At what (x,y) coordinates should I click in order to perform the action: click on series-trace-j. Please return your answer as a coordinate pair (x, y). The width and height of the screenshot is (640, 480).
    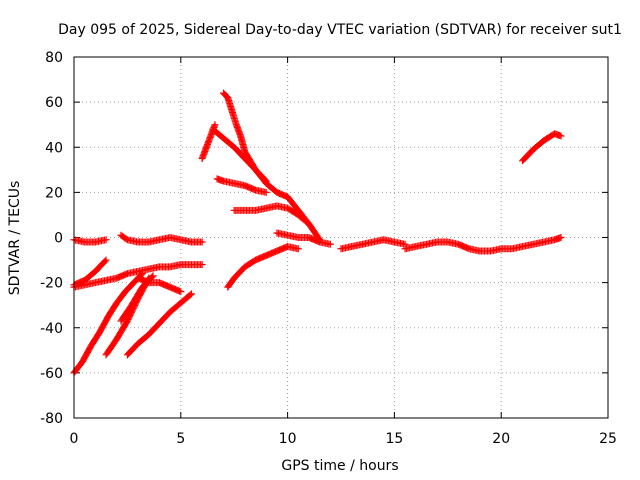
    Looking at the image, I should click on (208, 142).